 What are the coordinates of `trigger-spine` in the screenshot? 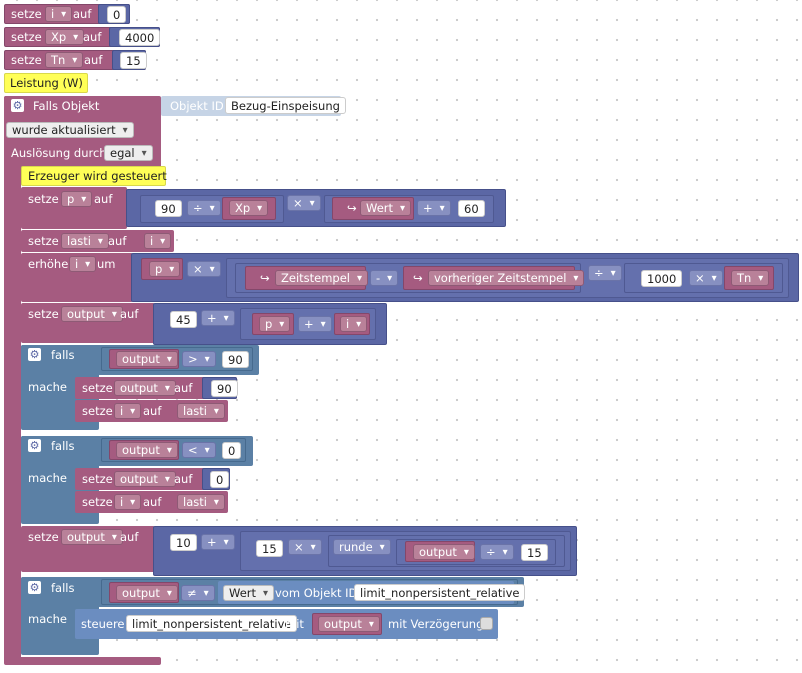 It's located at (12, 379).